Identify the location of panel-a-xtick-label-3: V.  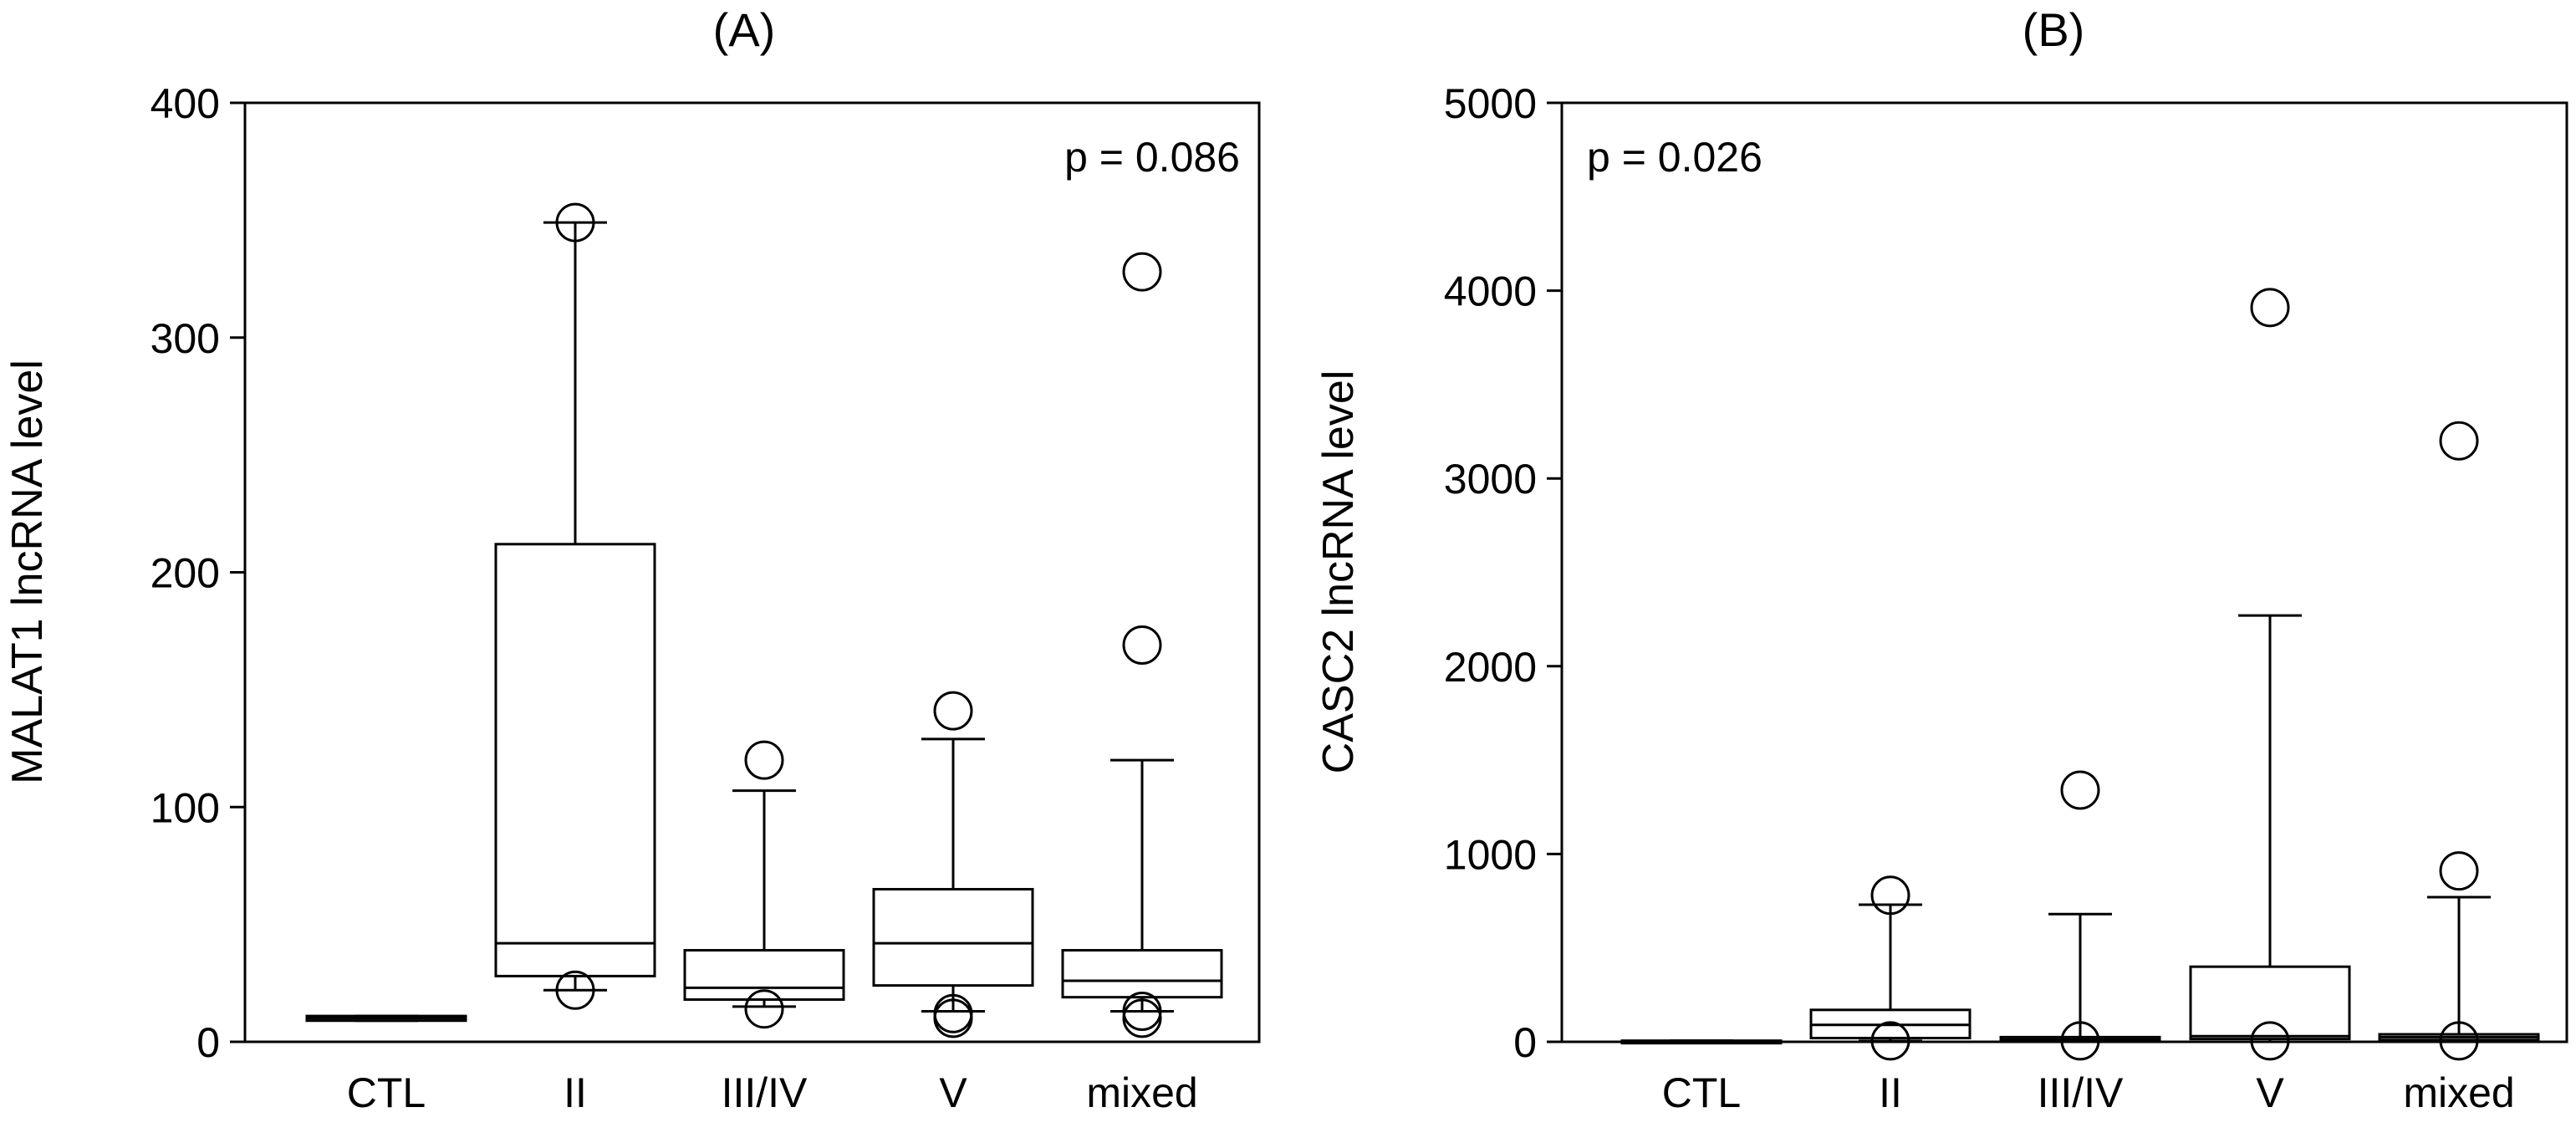
(953, 1092).